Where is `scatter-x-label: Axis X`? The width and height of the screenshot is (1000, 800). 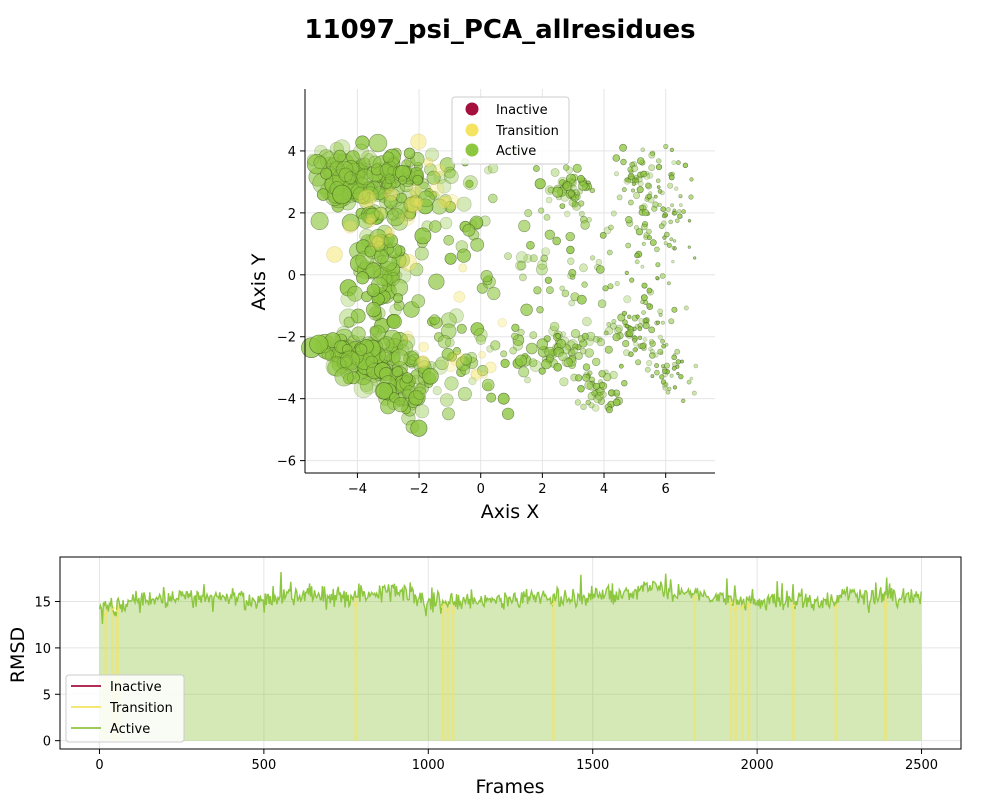
scatter-x-label: Axis X is located at coordinates (510, 512).